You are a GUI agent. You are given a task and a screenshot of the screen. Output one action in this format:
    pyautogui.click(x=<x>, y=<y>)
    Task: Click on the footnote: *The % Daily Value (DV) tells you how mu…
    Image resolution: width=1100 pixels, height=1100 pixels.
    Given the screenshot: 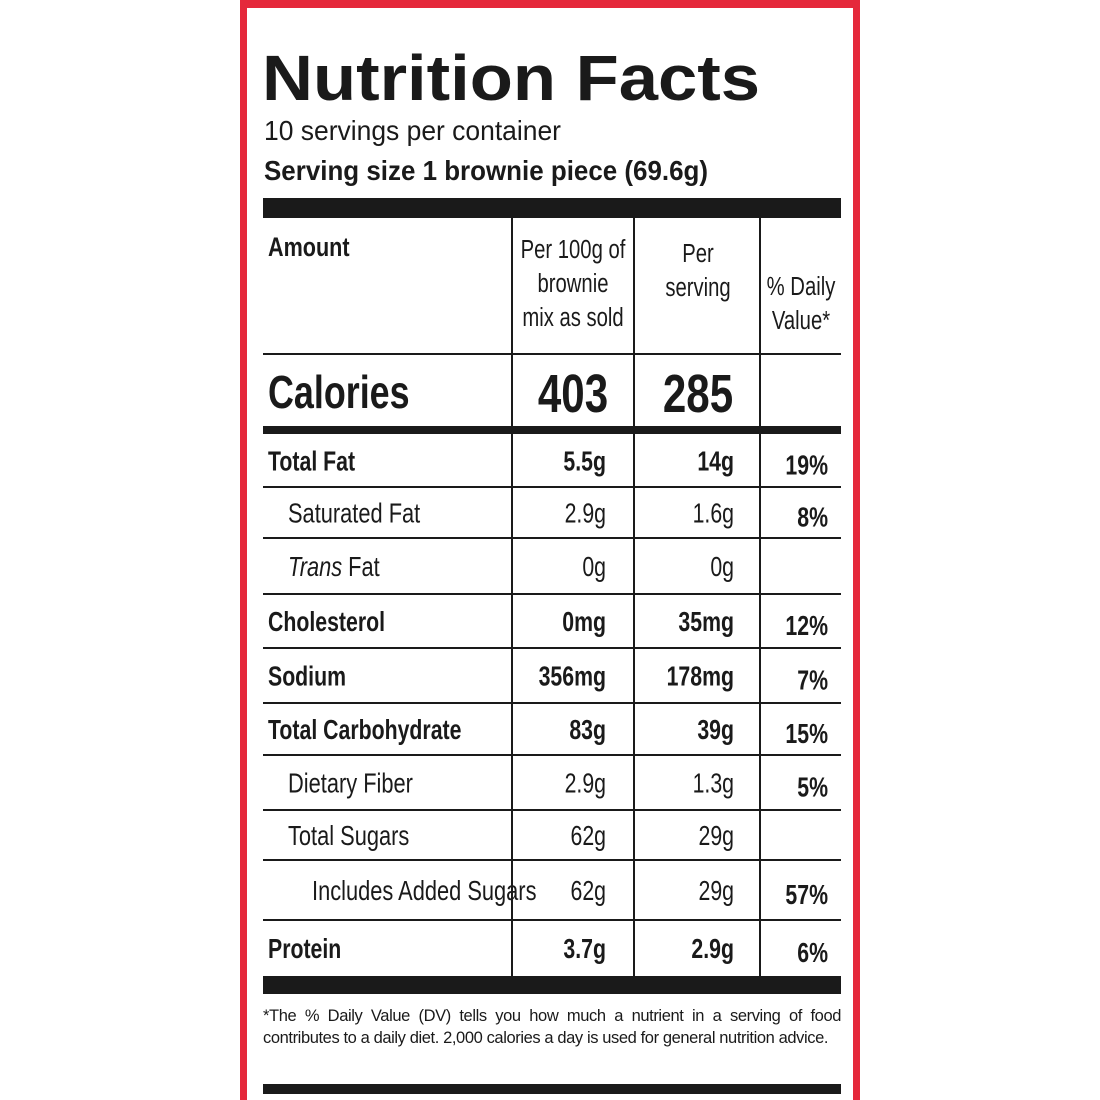 What is the action you would take?
    pyautogui.click(x=552, y=1027)
    